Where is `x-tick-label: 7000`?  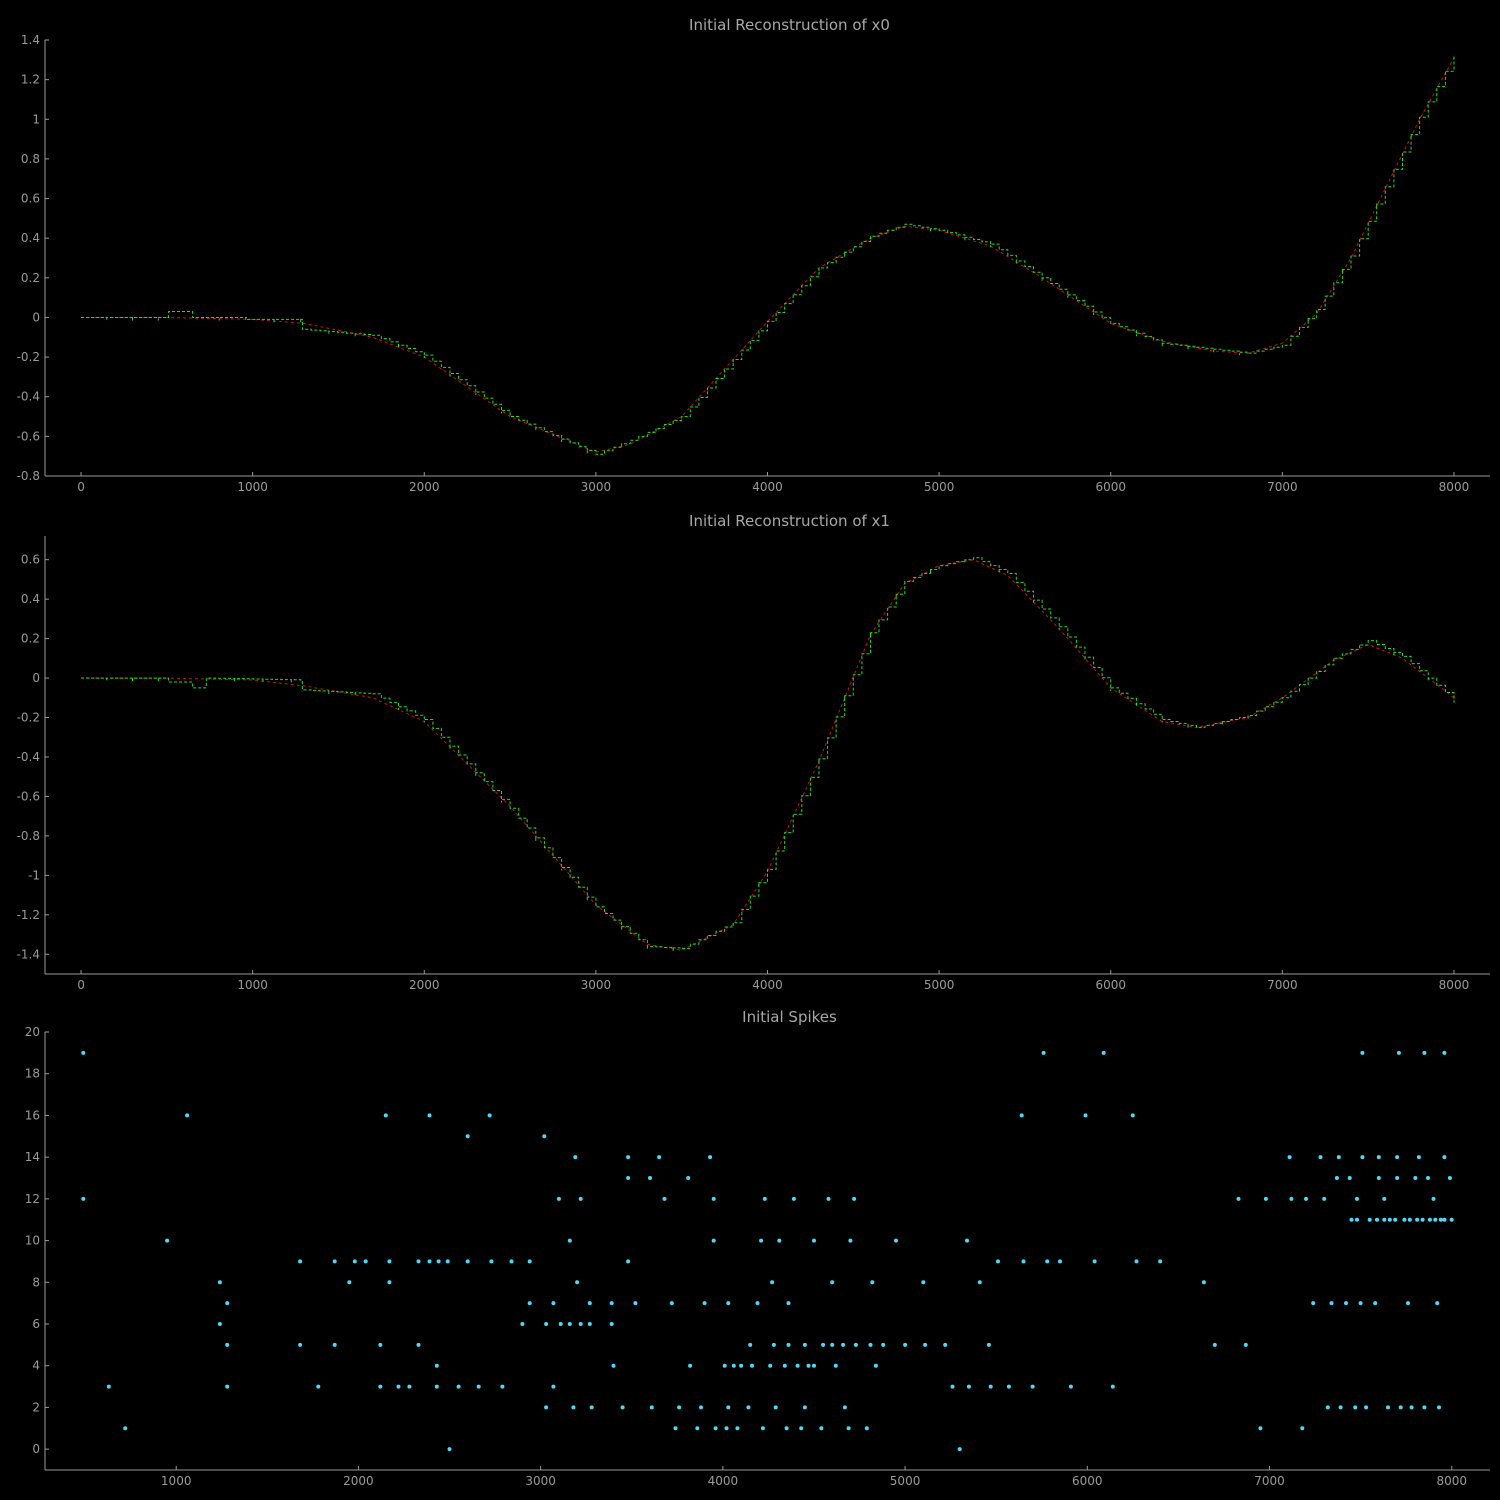 x-tick-label: 7000 is located at coordinates (1269, 1481).